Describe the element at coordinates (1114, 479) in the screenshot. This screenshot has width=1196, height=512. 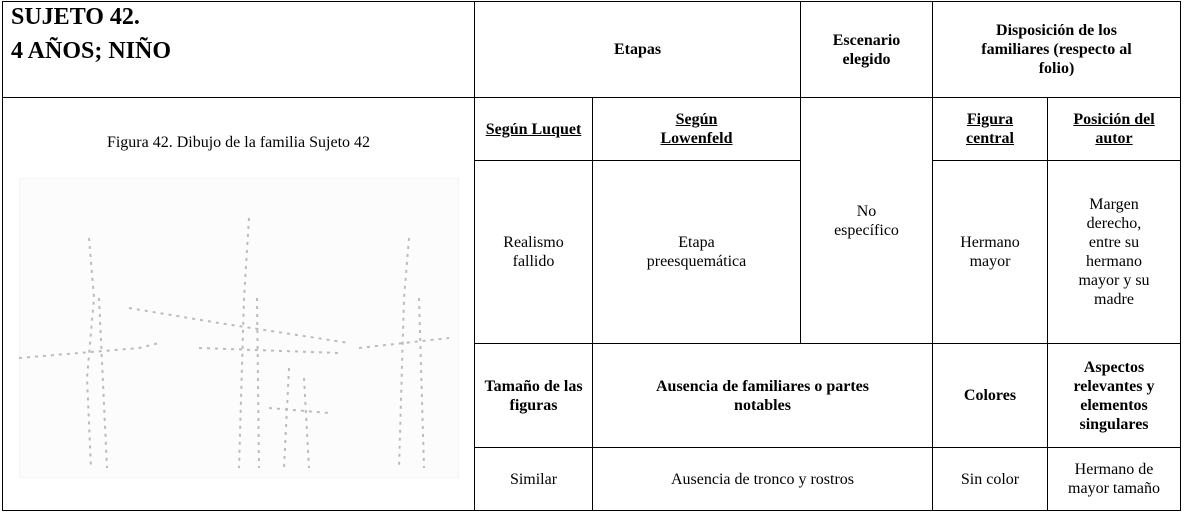
I see `cell: Hermano de mayor tamaño` at that location.